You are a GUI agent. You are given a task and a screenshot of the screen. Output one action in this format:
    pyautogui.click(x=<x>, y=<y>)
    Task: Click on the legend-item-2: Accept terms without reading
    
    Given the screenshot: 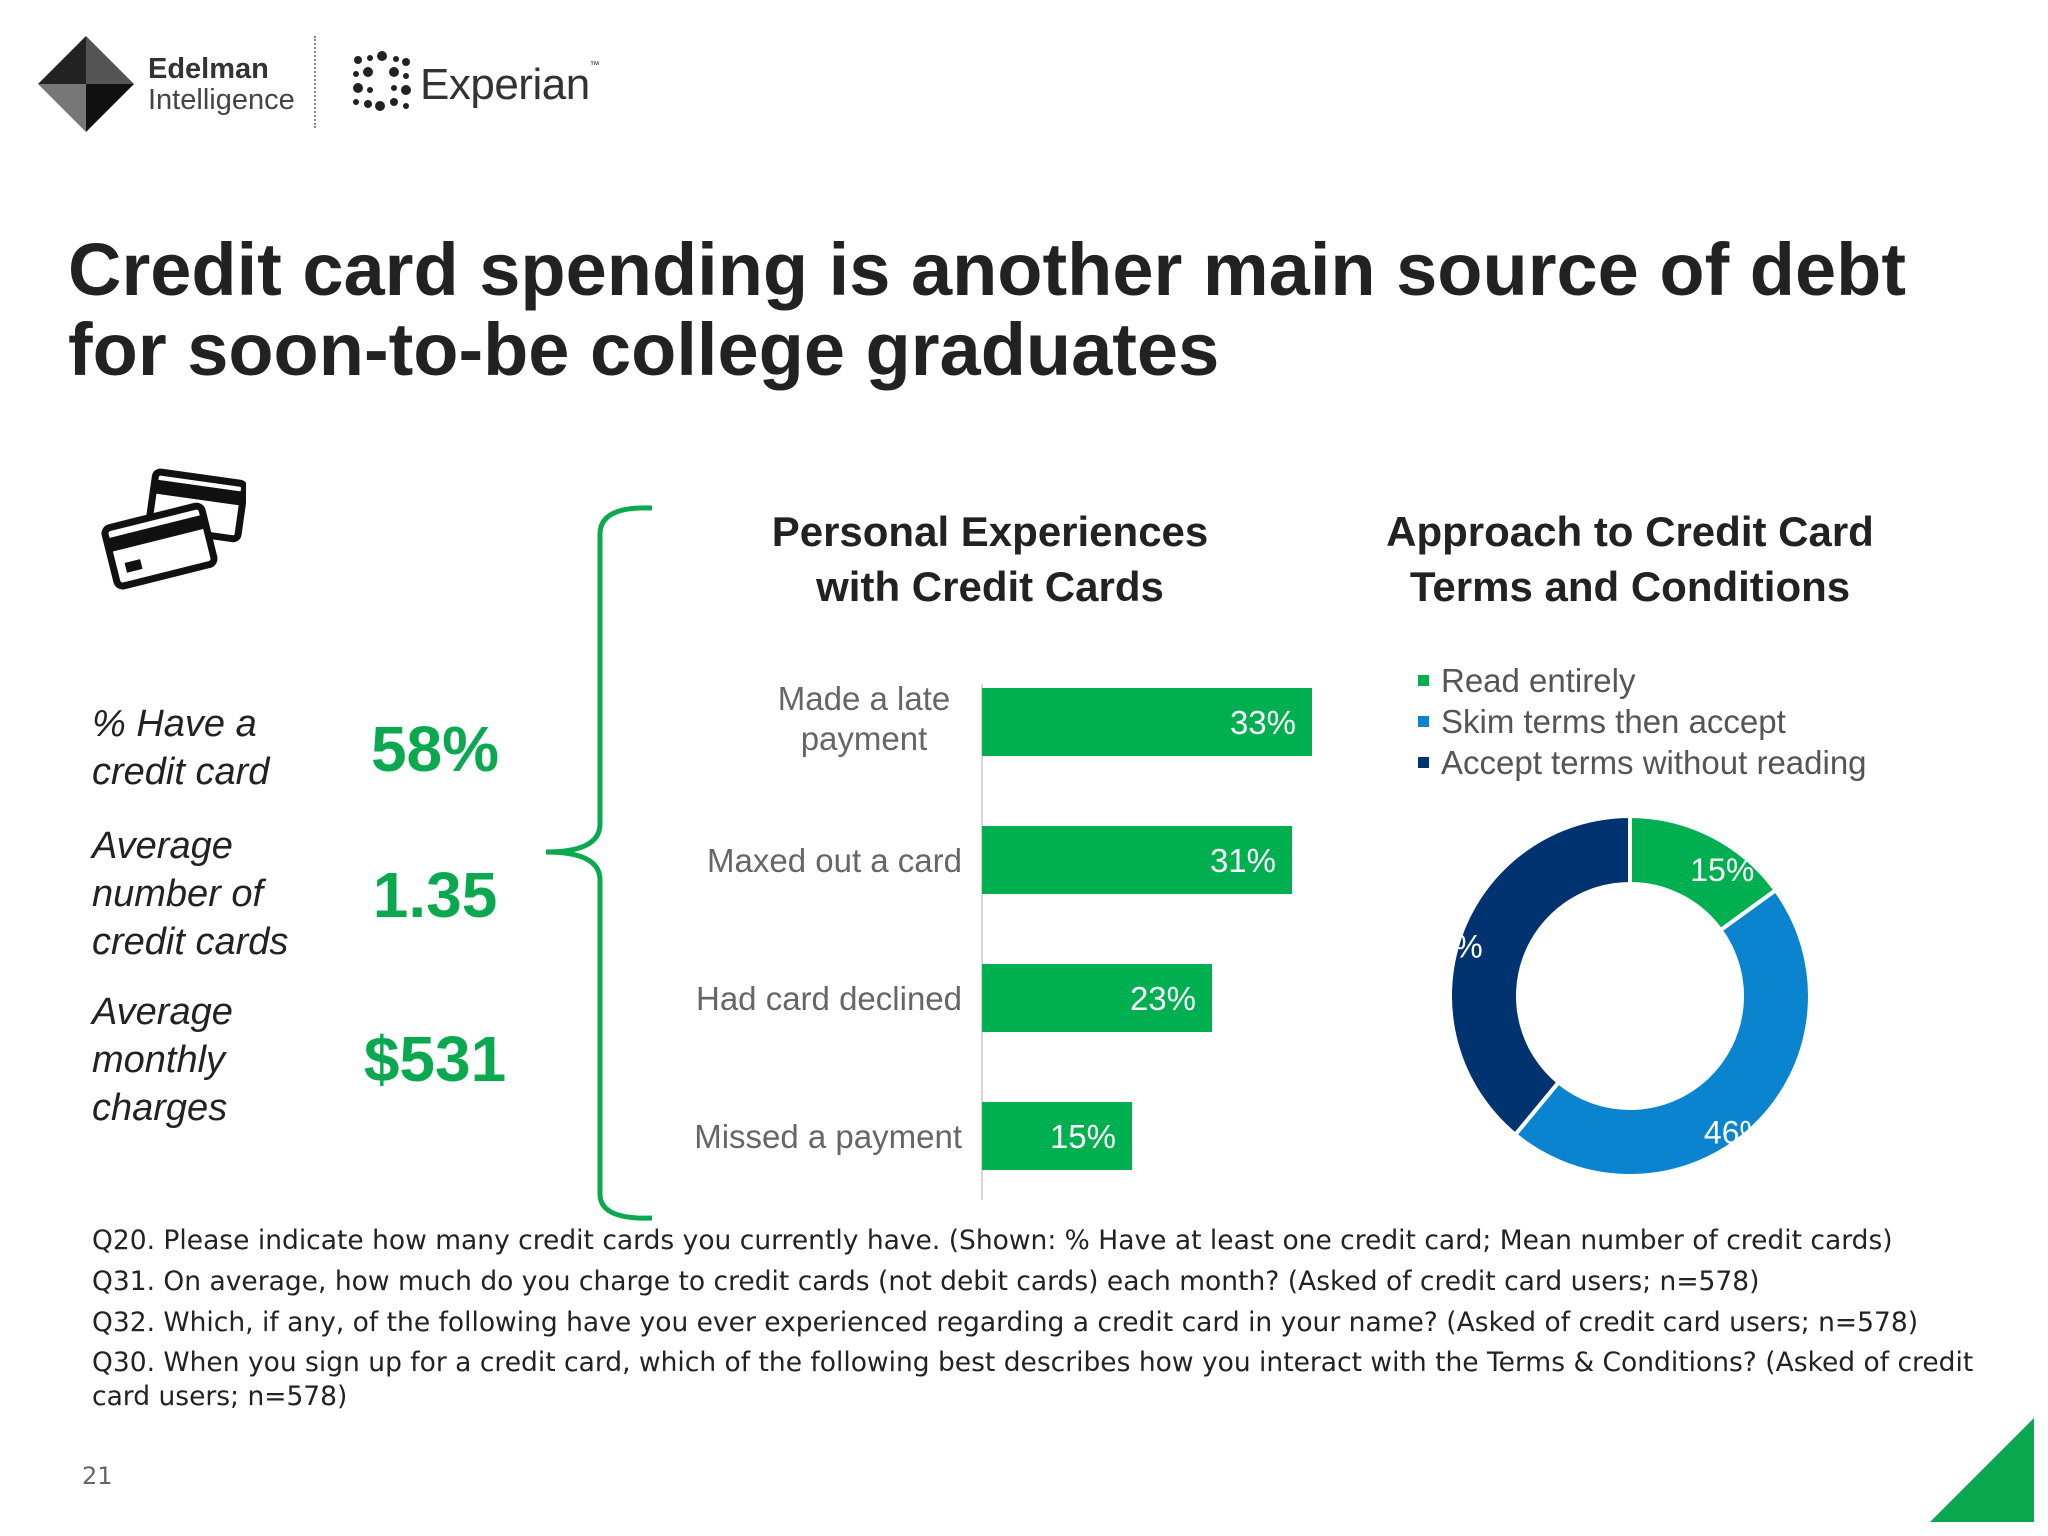 What is the action you would take?
    pyautogui.click(x=1642, y=762)
    